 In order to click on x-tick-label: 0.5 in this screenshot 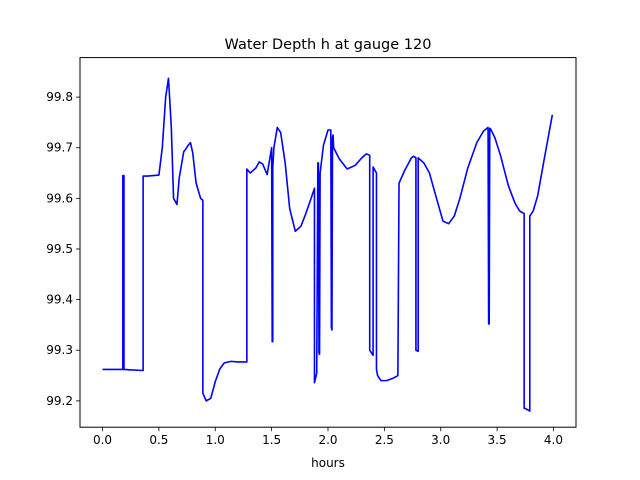, I will do `click(158, 440)`.